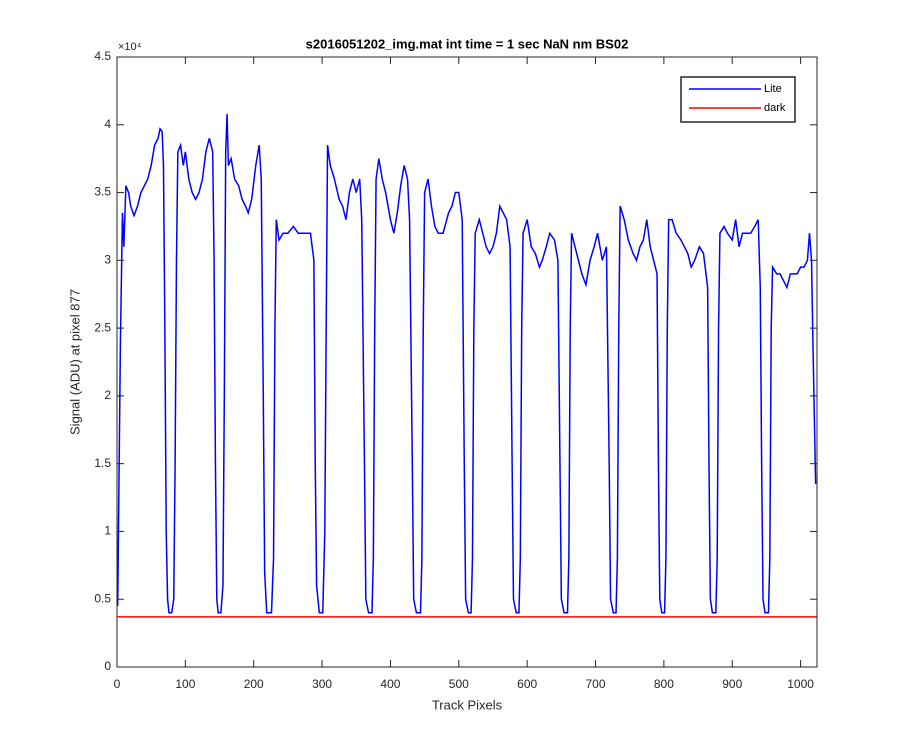 The height and width of the screenshot is (750, 900). Describe the element at coordinates (773, 89) in the screenshot. I see `legend-label: Lite` at that location.